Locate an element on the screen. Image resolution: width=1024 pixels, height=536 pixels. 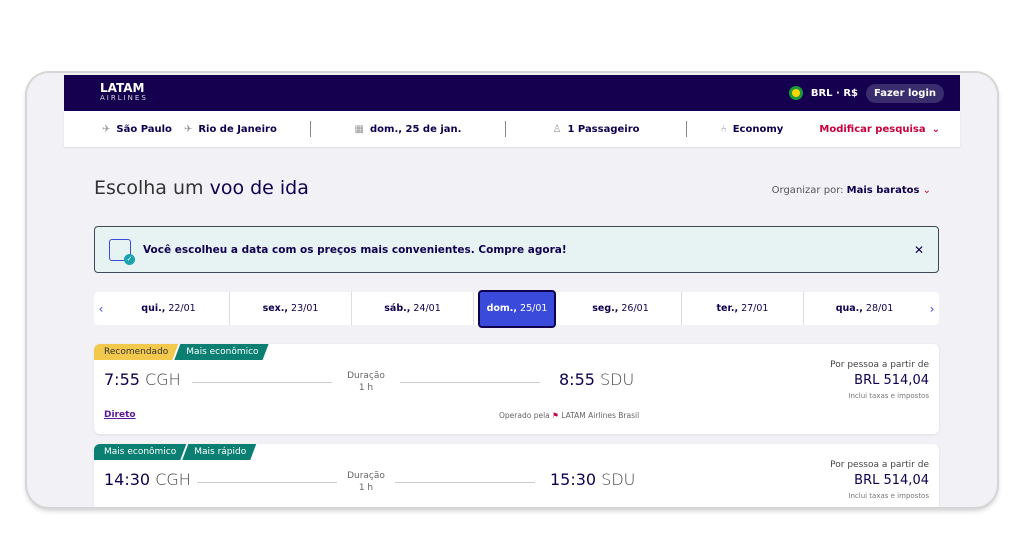
tag-fastest: Mais rápido is located at coordinates (219, 452).